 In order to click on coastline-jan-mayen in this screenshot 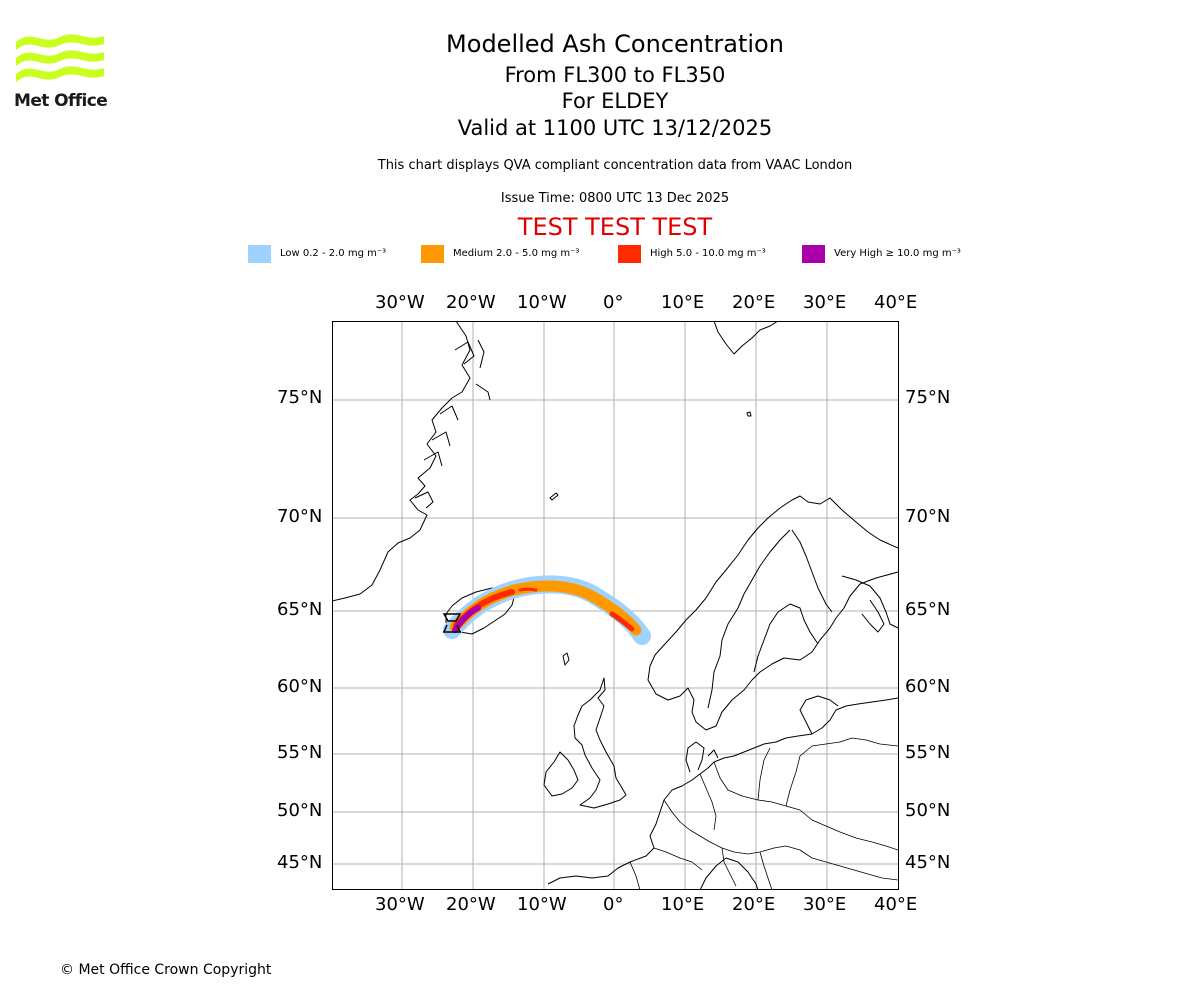, I will do `click(554, 496)`.